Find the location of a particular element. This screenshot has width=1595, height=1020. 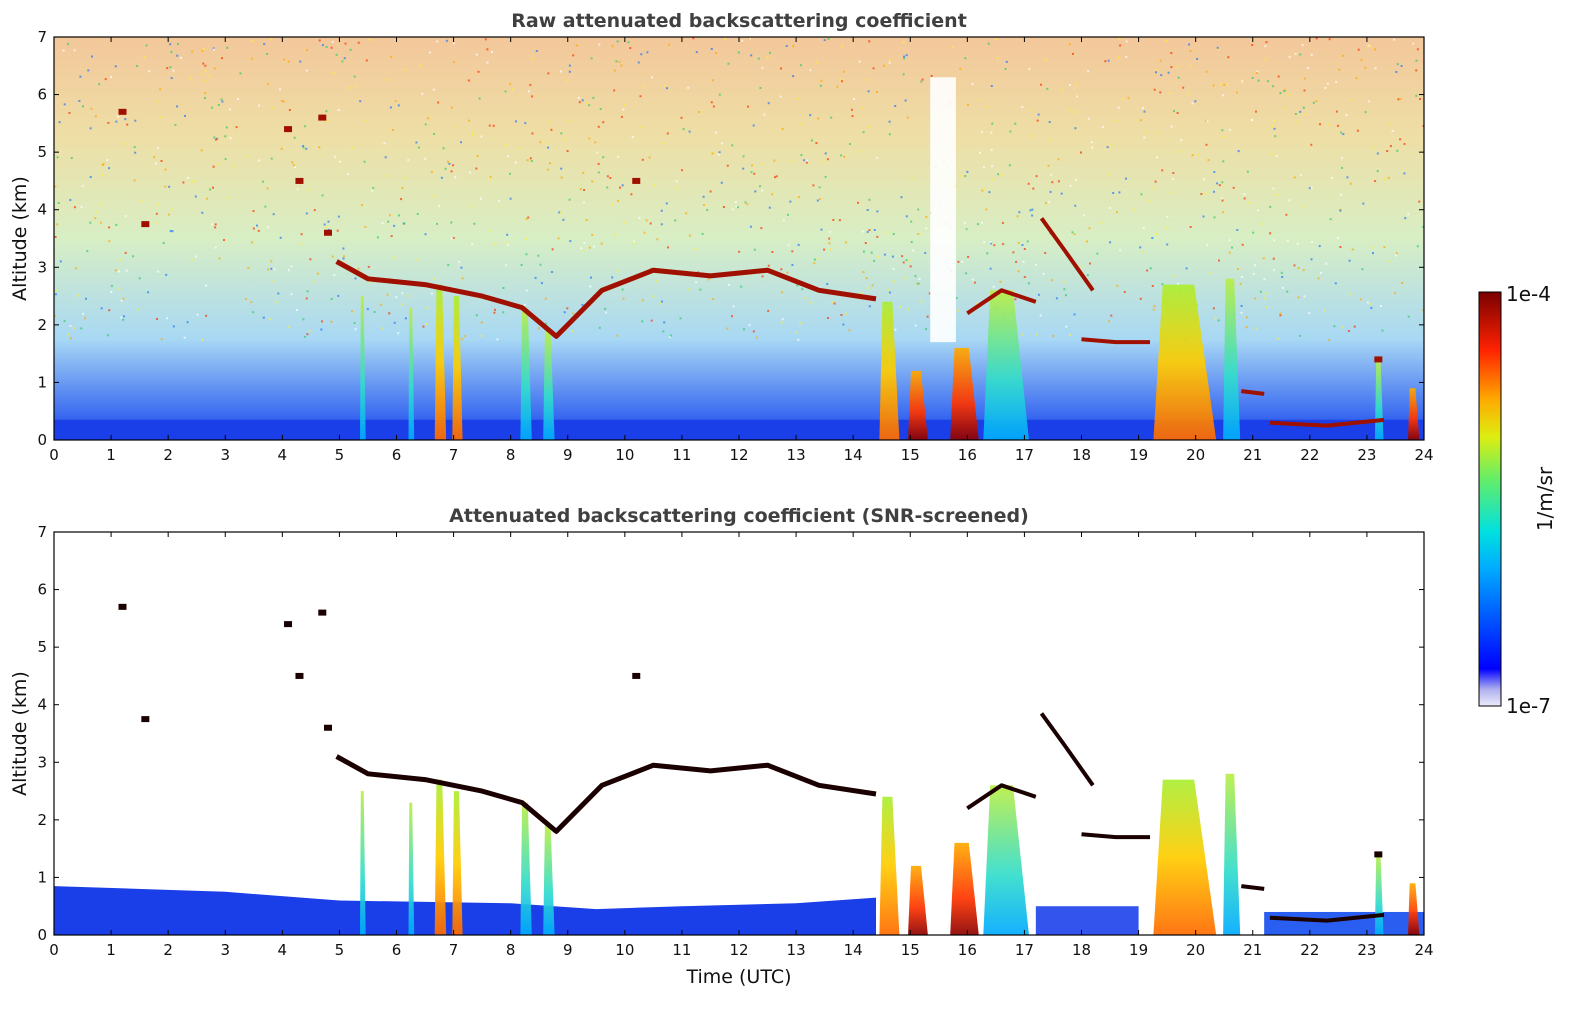

x-tick-label: 10 is located at coordinates (624, 455).